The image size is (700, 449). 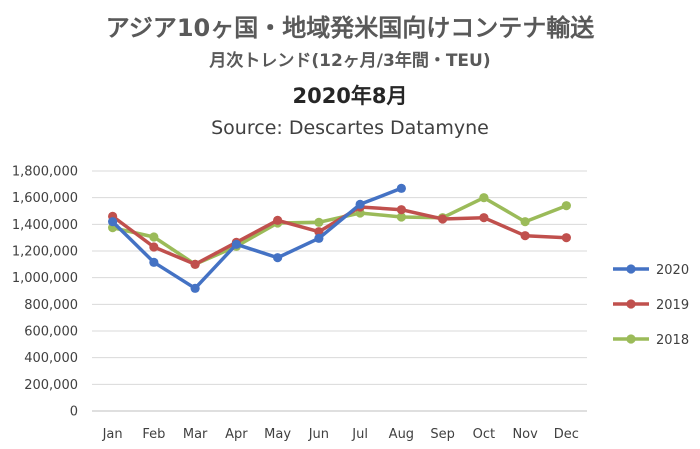 What do you see at coordinates (45, 225) in the screenshot?
I see `y-tick-label: 1,400,000` at bounding box center [45, 225].